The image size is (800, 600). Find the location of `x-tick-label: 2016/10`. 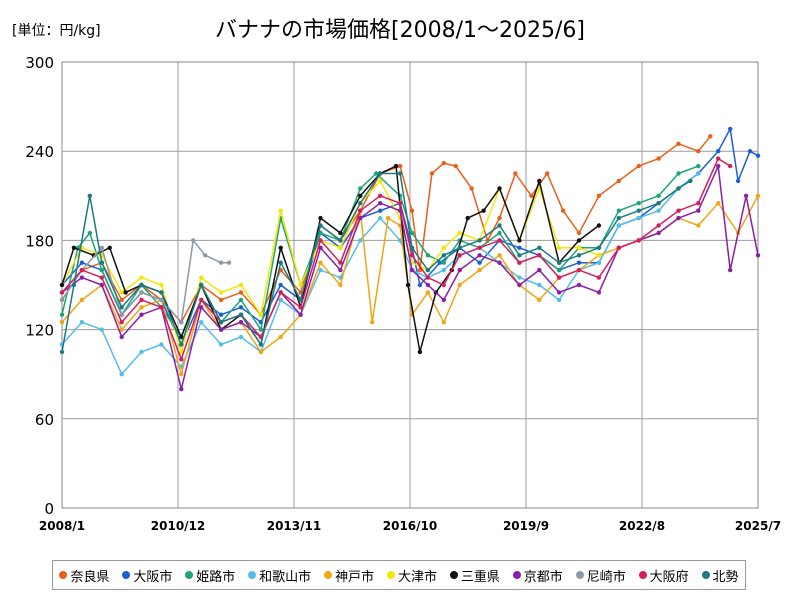

x-tick-label: 2016/10 is located at coordinates (410, 526).